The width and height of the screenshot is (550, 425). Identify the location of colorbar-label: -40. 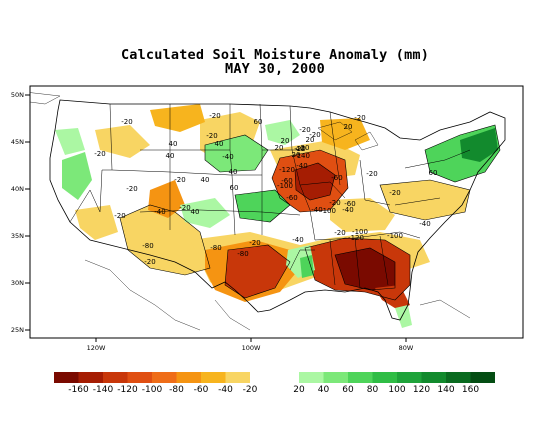
(225, 390).